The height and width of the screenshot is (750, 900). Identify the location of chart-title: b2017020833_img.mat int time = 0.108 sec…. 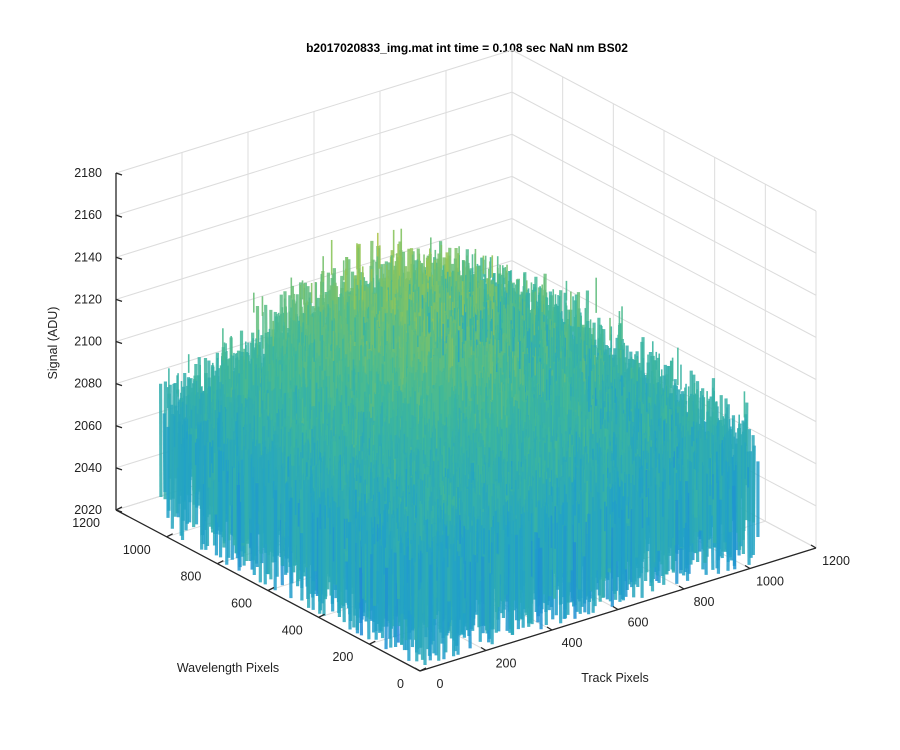
(467, 48).